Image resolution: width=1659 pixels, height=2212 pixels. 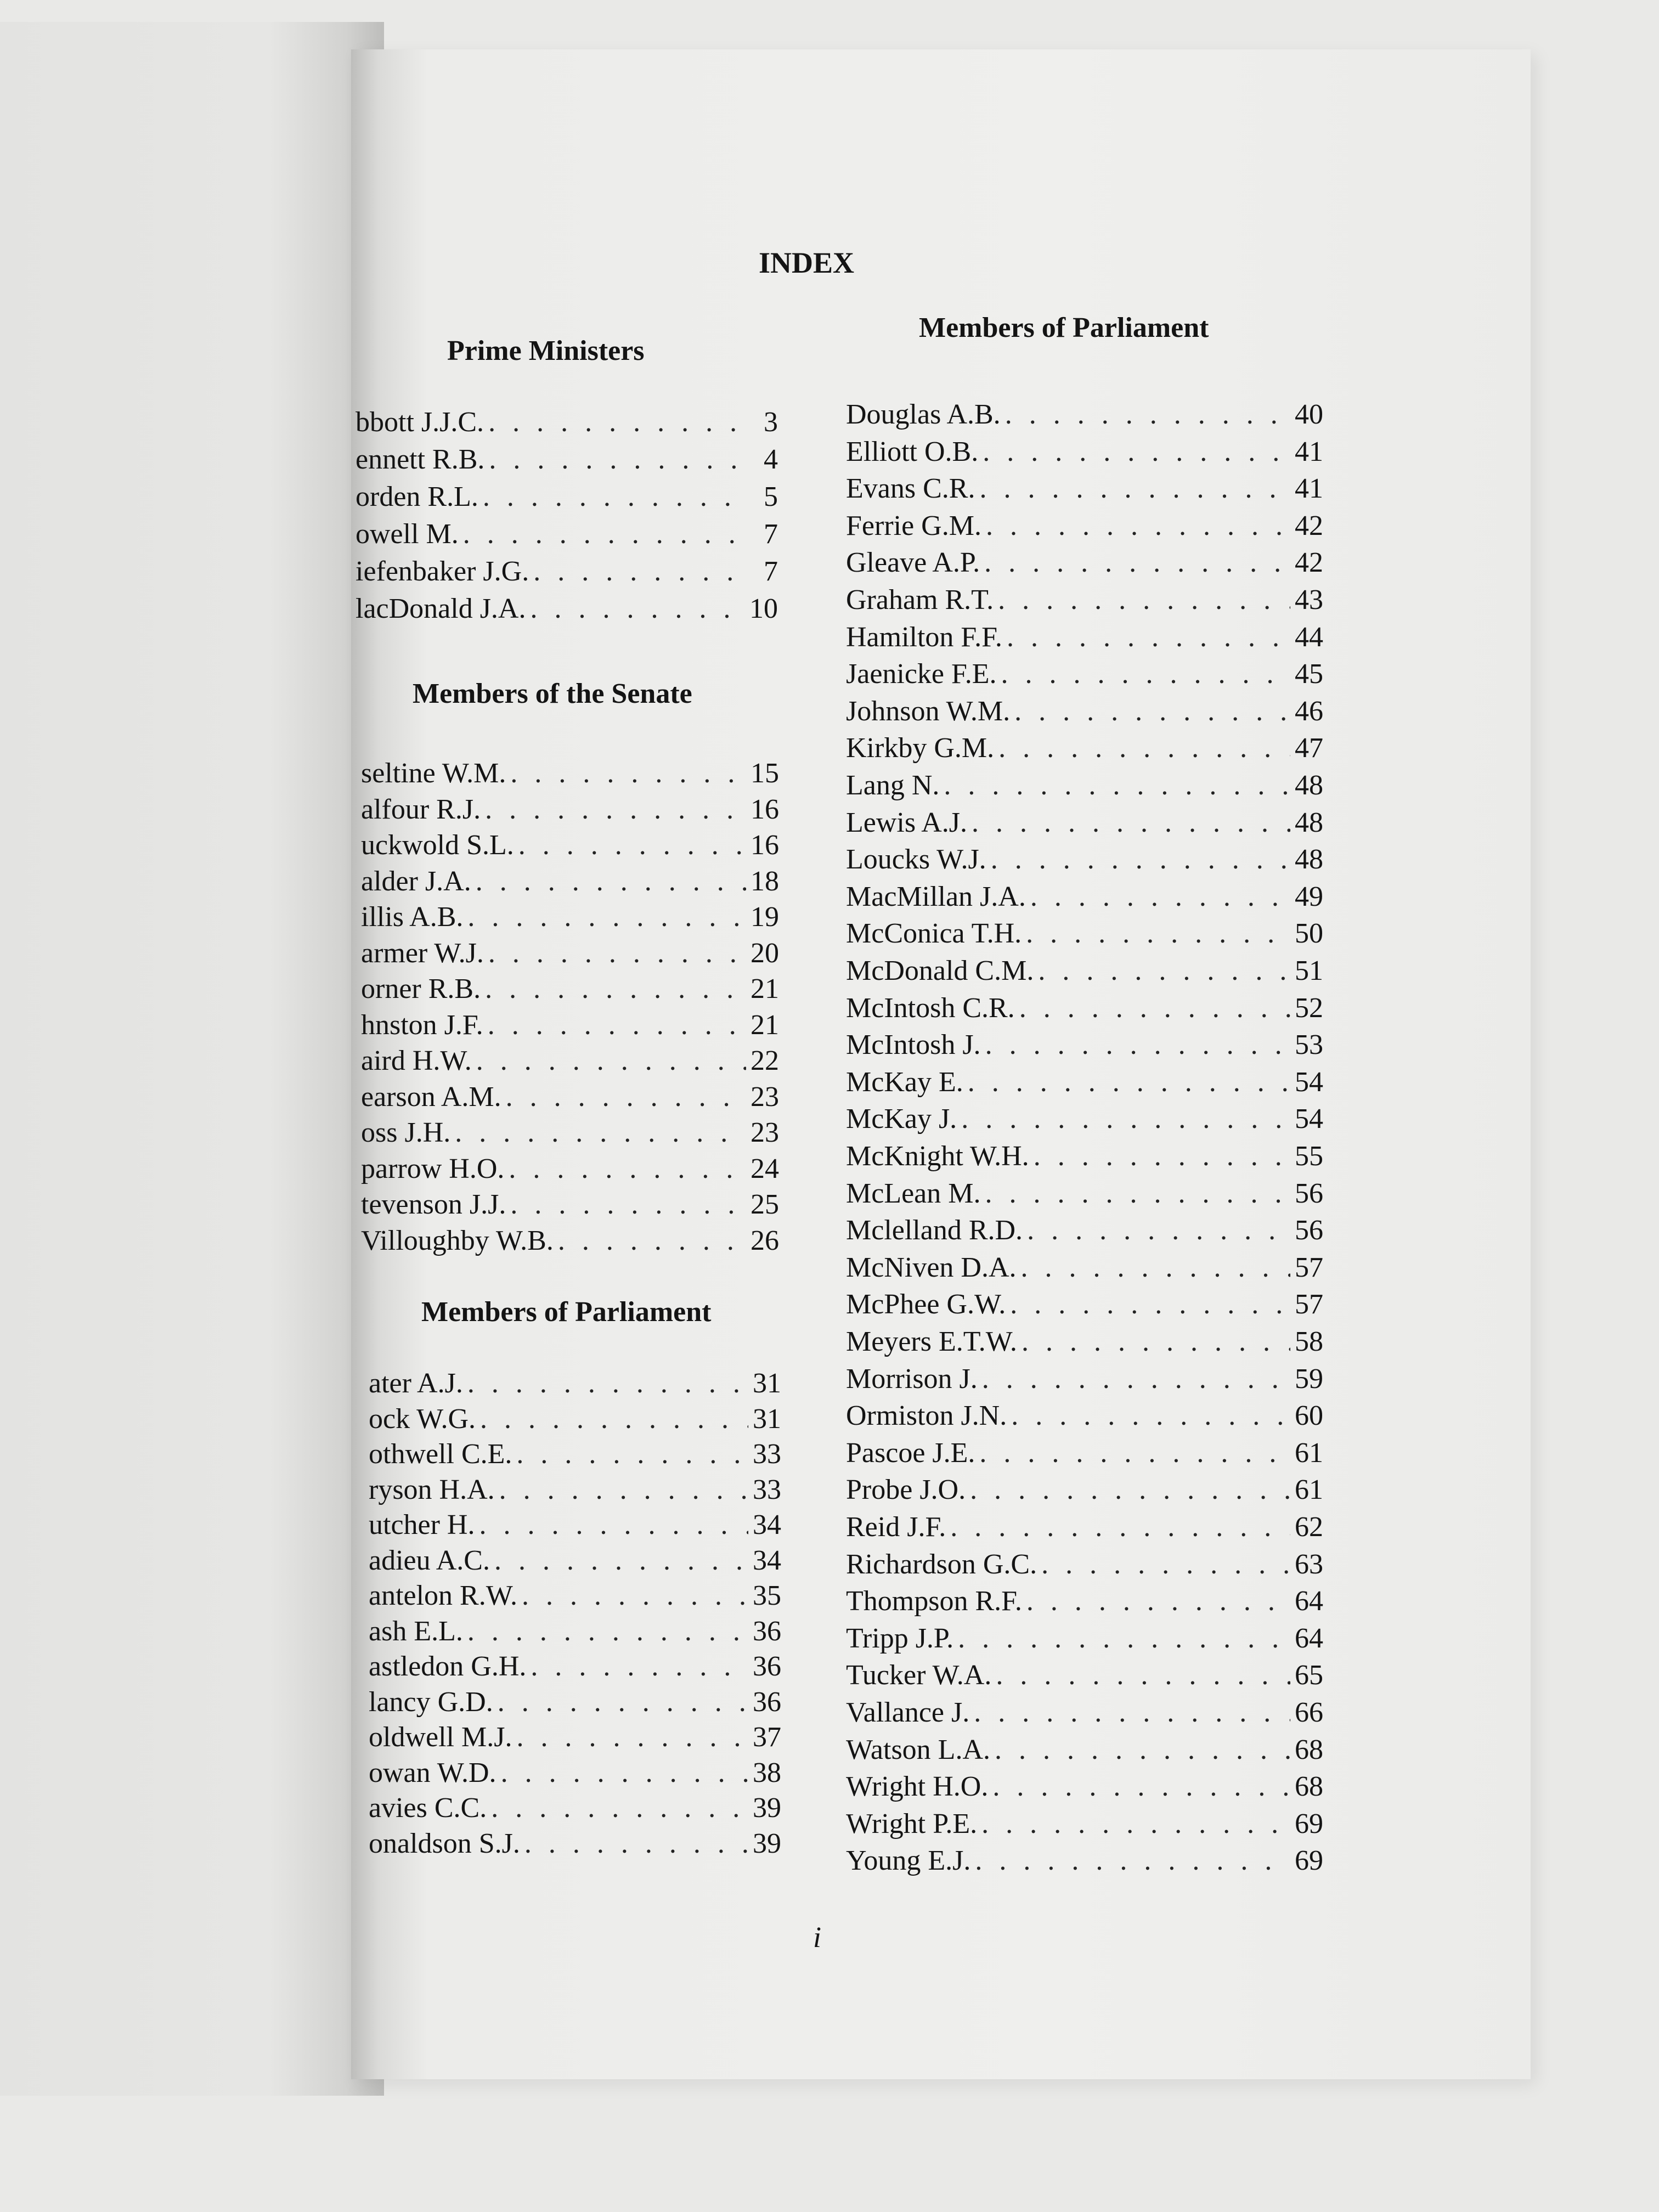 What do you see at coordinates (765, 881) in the screenshot?
I see `entry-page: 18` at bounding box center [765, 881].